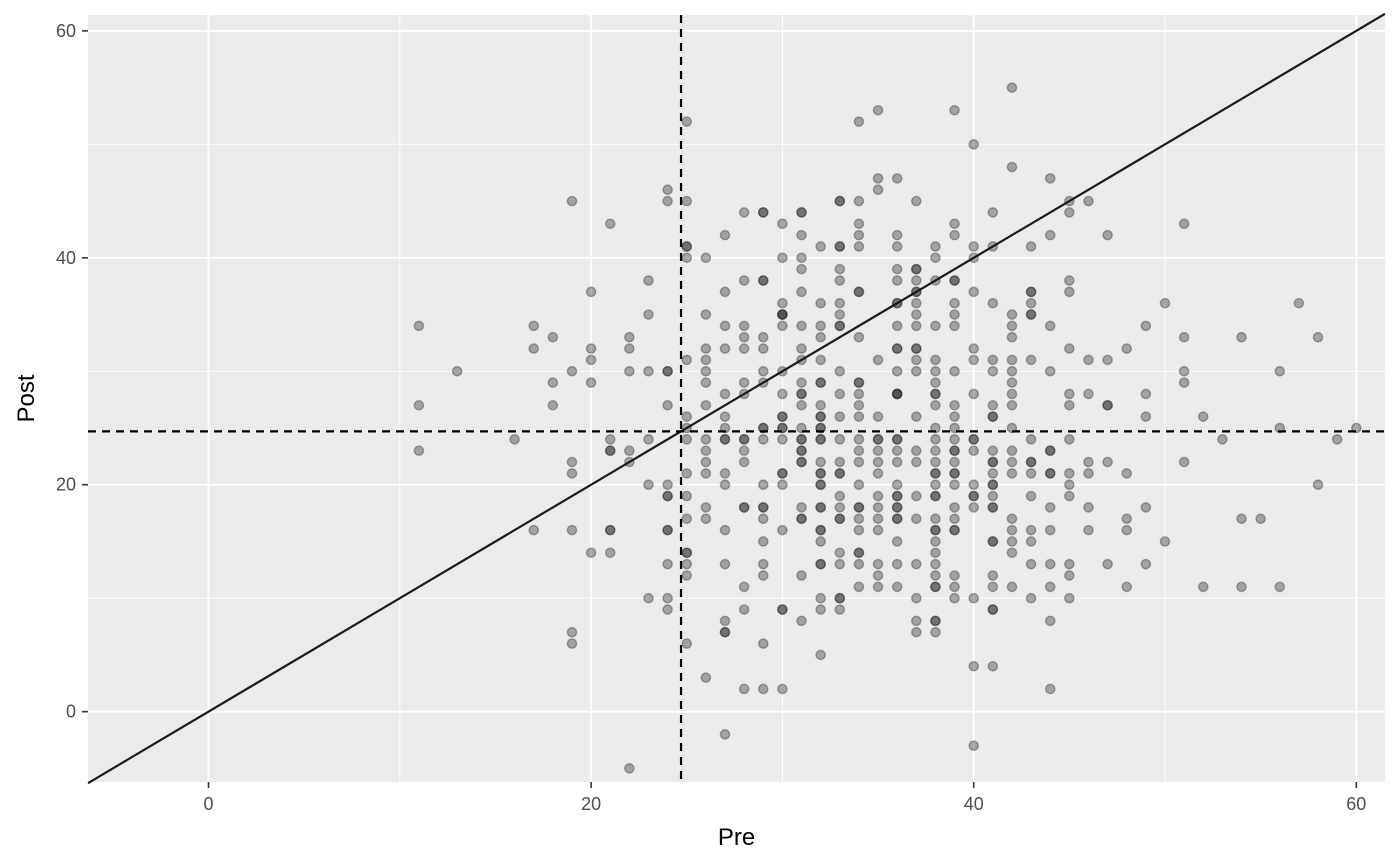  I want to click on y-tick-labels: 0 20 40 60, so click(66, 371).